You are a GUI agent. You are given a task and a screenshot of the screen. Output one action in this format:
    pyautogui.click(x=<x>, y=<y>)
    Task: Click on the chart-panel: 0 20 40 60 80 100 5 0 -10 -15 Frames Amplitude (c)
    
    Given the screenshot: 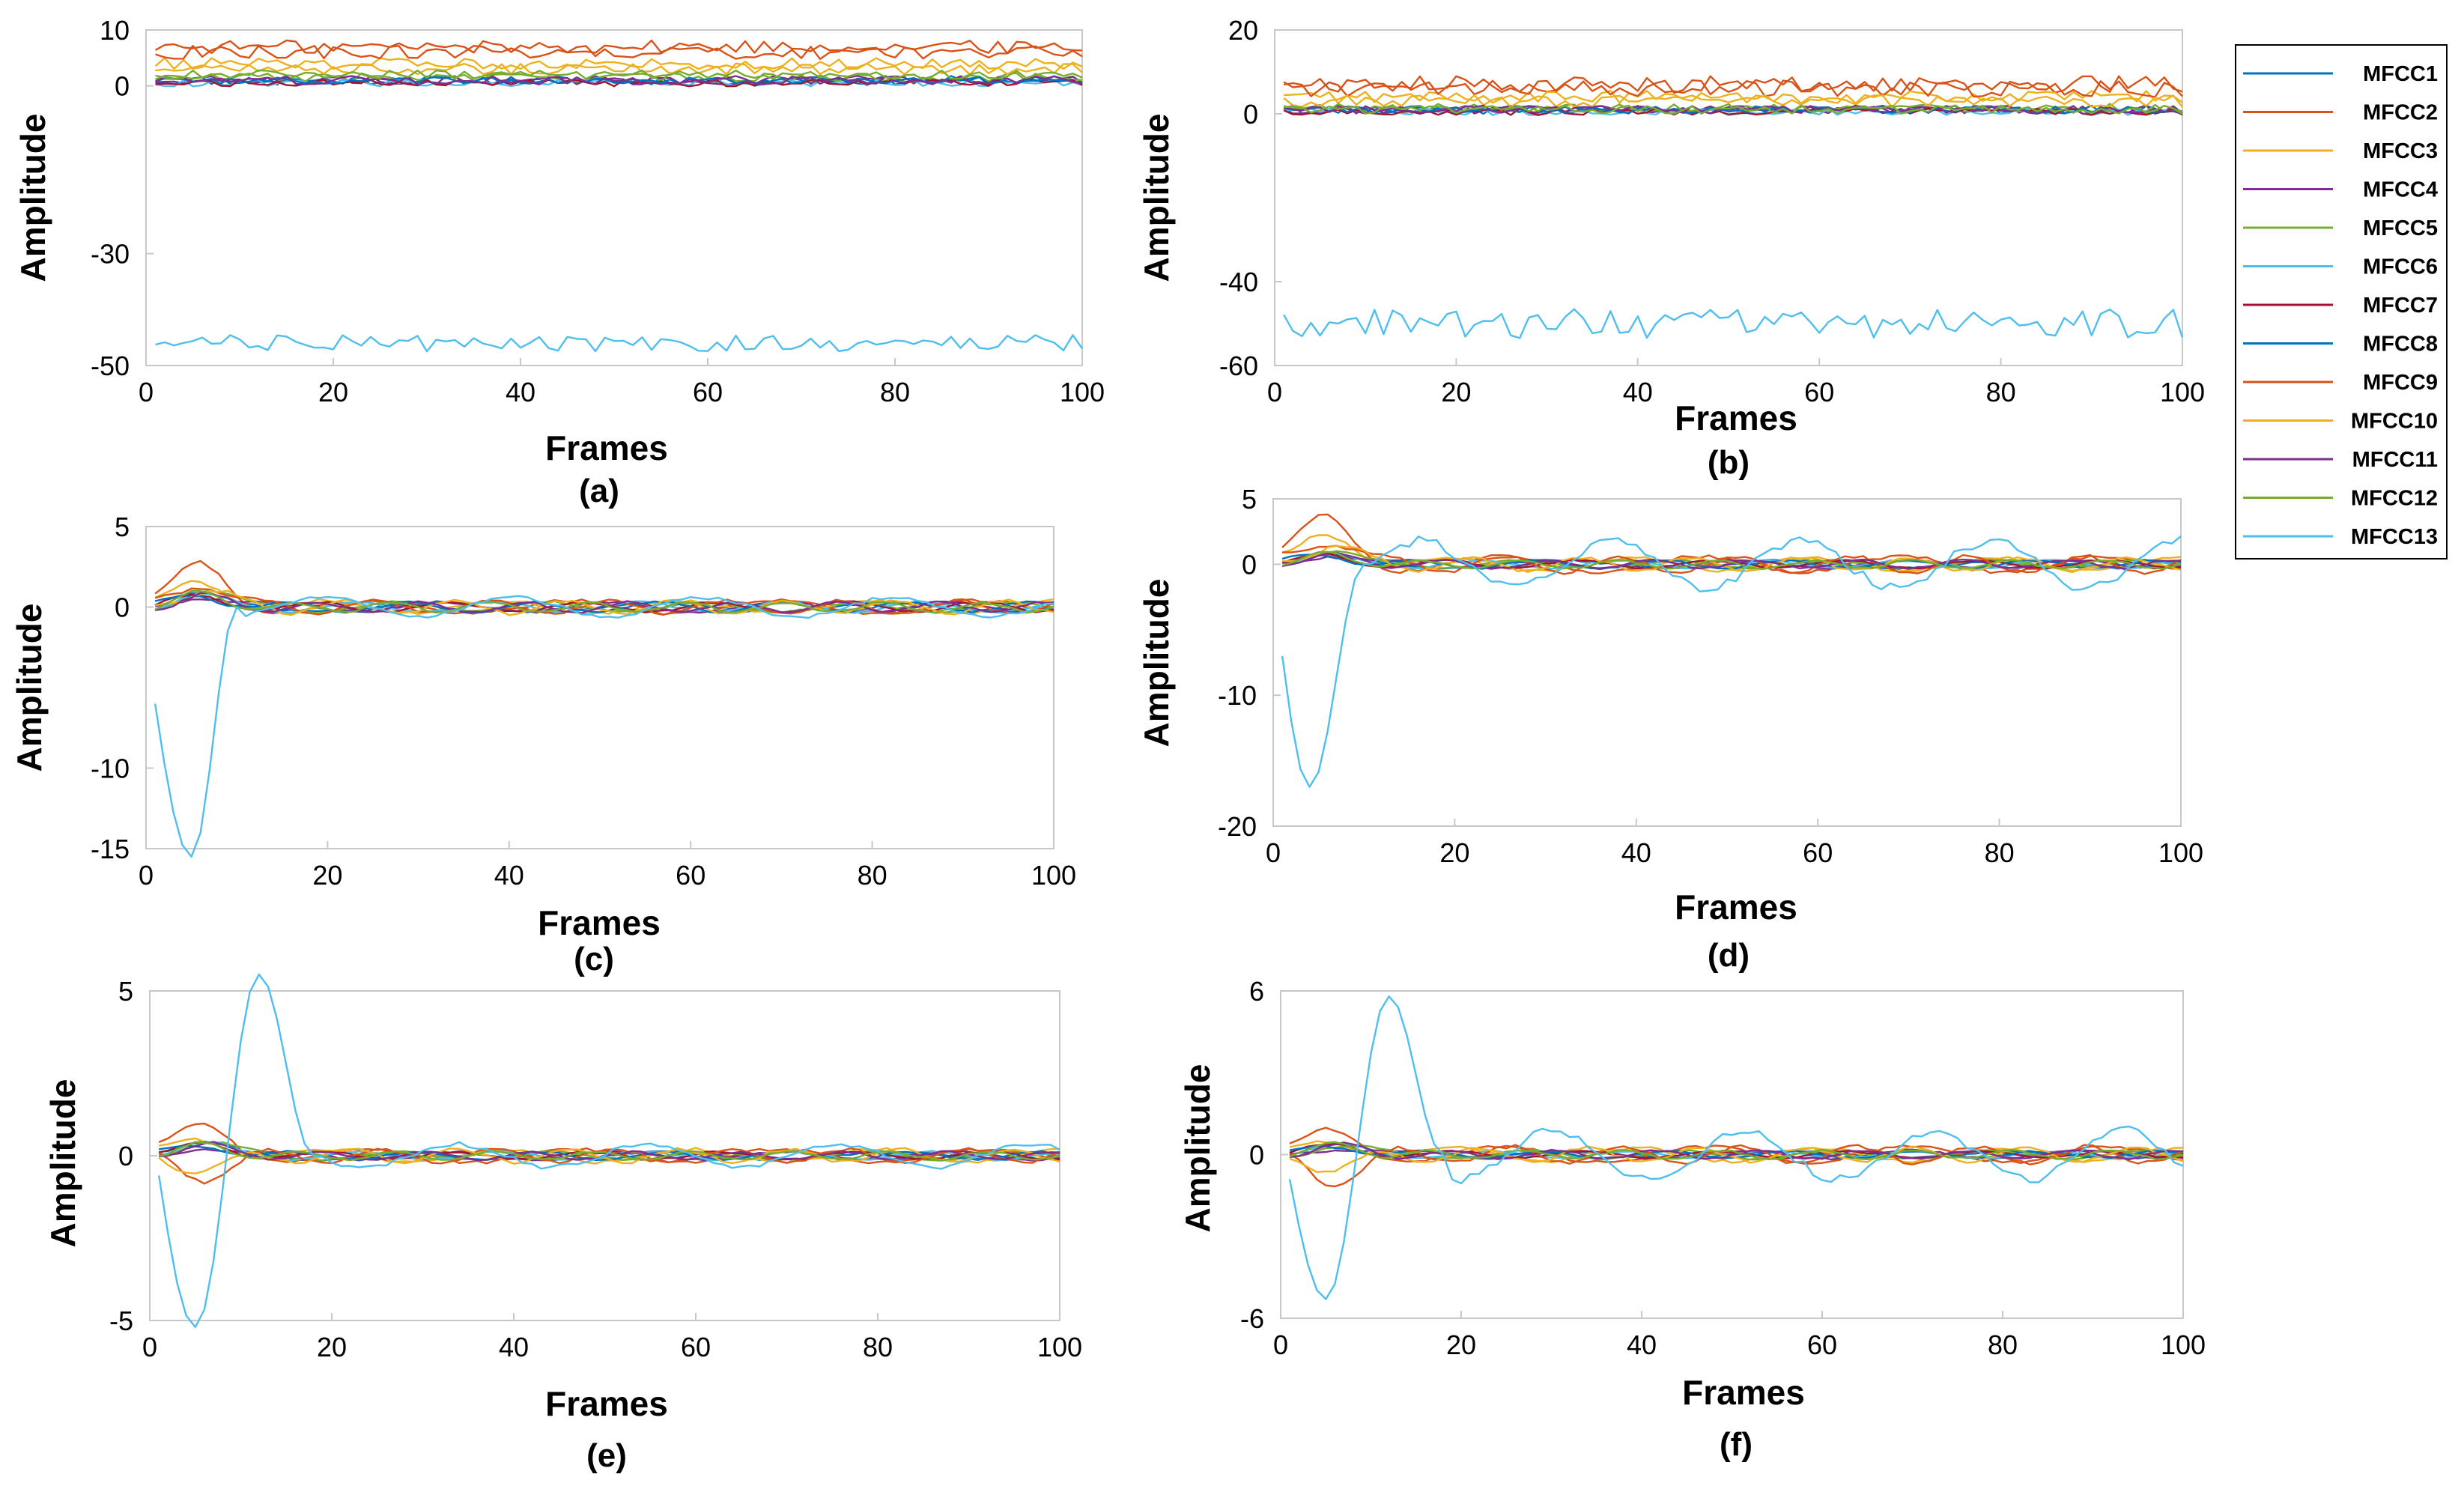 What is the action you would take?
    pyautogui.click(x=543, y=744)
    